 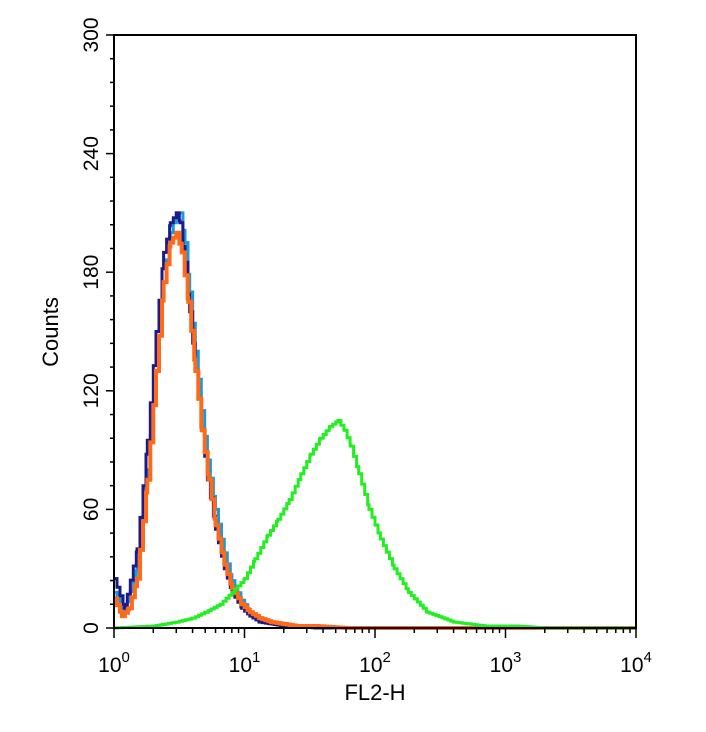 I want to click on x-tick-labels: 10⁰ 10¹ 10² 10³ 10⁴, so click(x=375, y=663).